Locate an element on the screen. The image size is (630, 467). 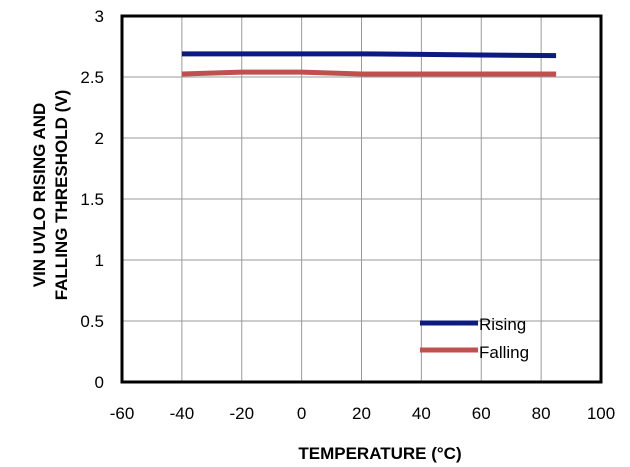
x-tick-label: 0 is located at coordinates (301, 413).